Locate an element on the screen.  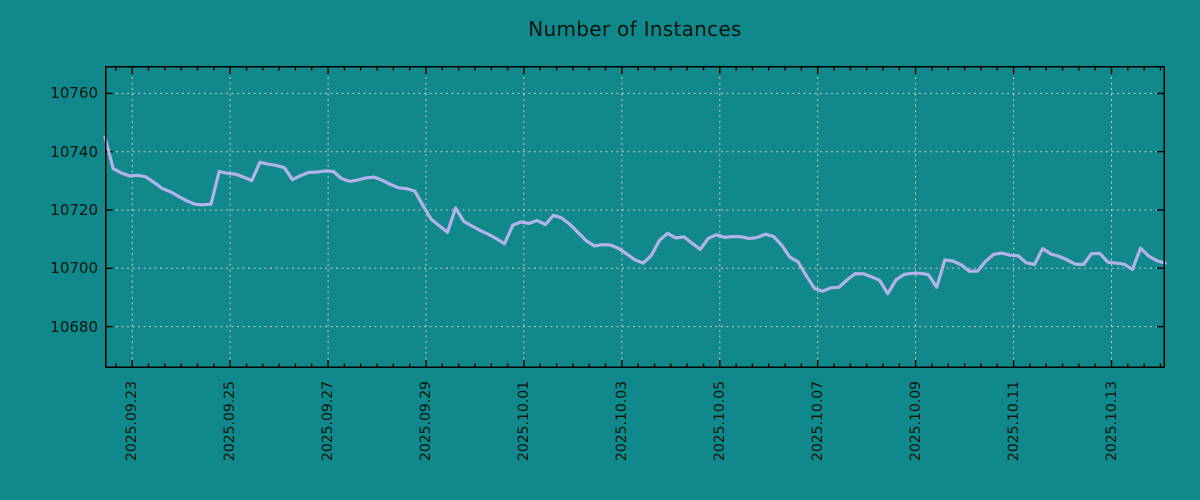
y-tick-label: 10720 is located at coordinates (74, 210).